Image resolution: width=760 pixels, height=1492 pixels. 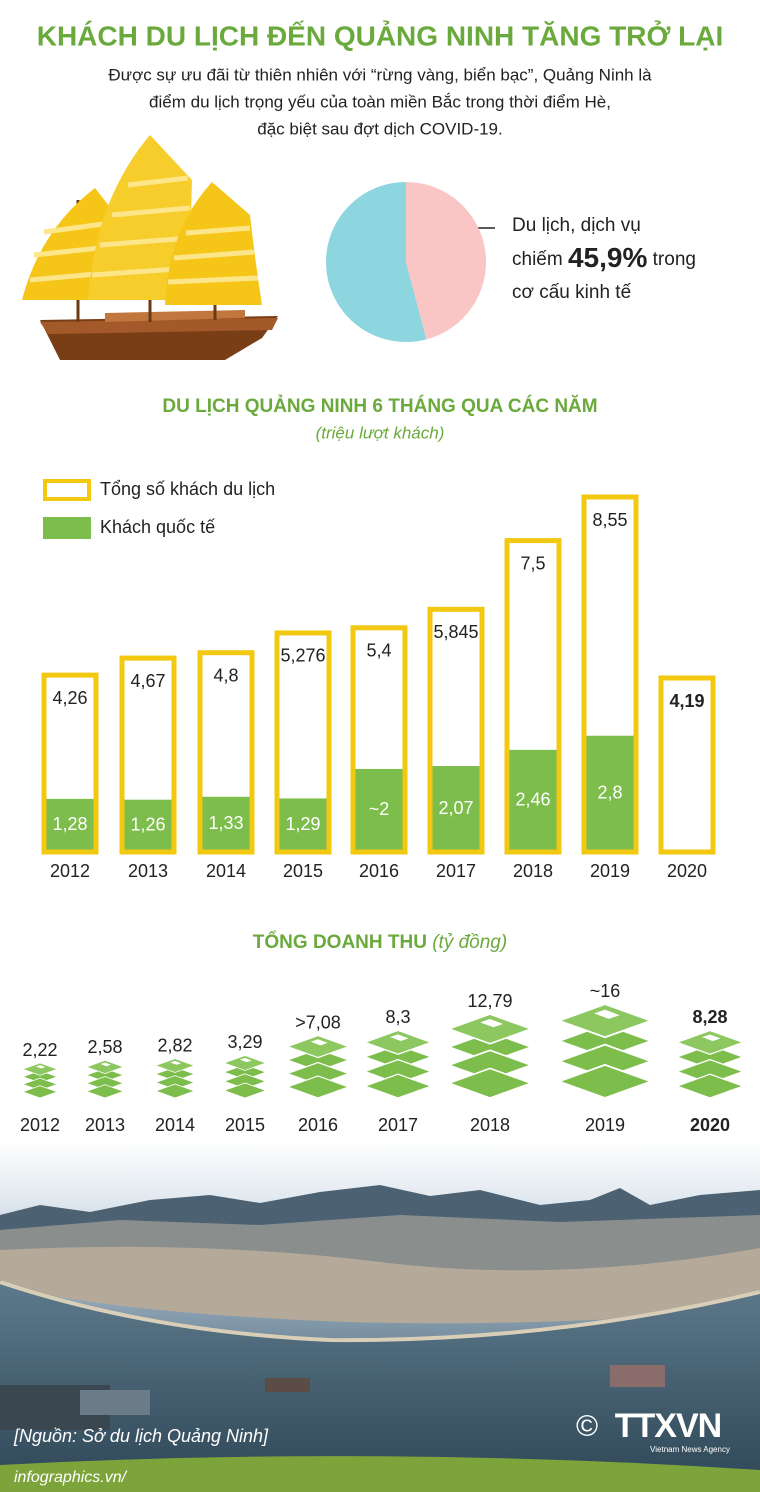 What do you see at coordinates (225, 823) in the screenshot?
I see `value-label: 1,33` at bounding box center [225, 823].